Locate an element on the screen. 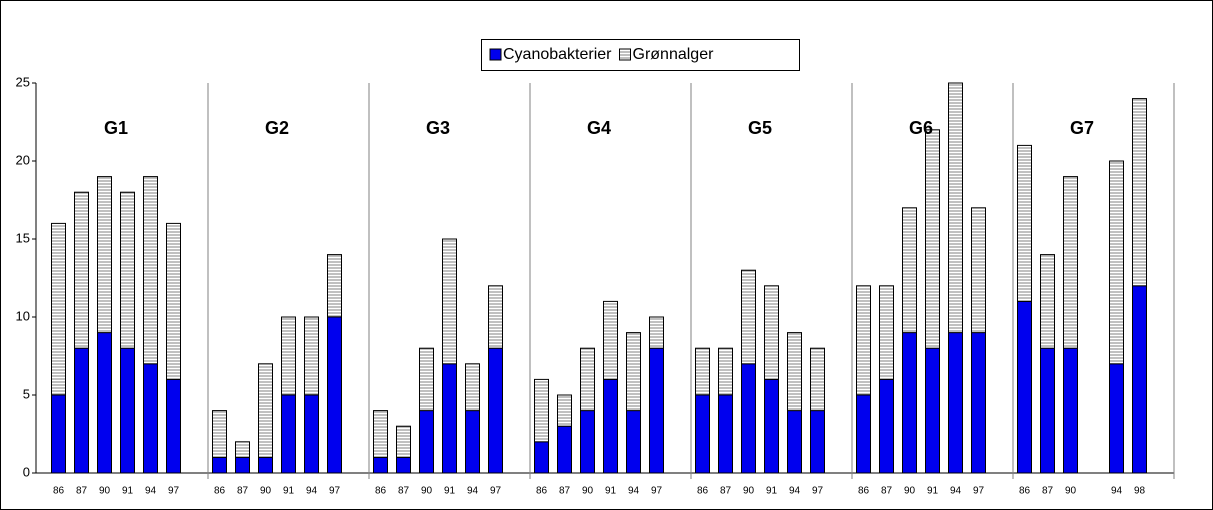 This screenshot has height=510, width=1213. legend-box is located at coordinates (640, 55).